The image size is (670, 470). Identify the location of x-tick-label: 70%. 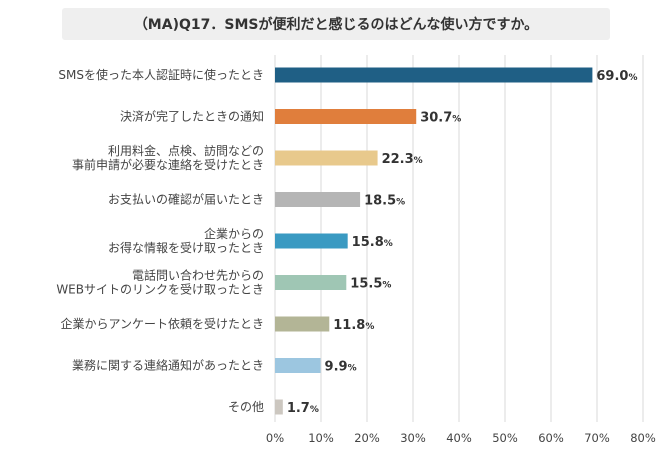
(597, 438).